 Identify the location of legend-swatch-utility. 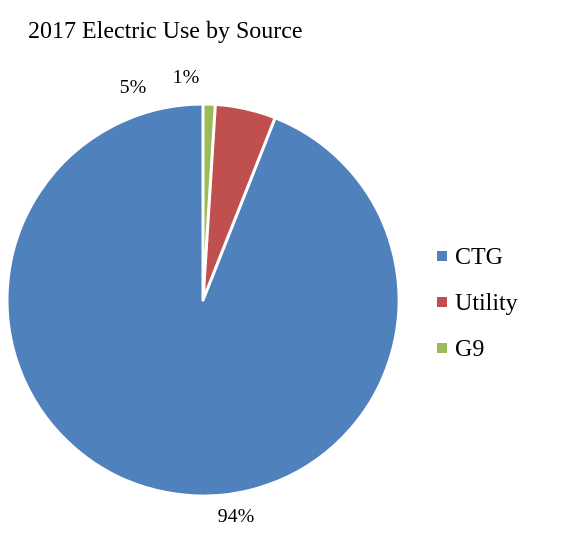
(442, 302).